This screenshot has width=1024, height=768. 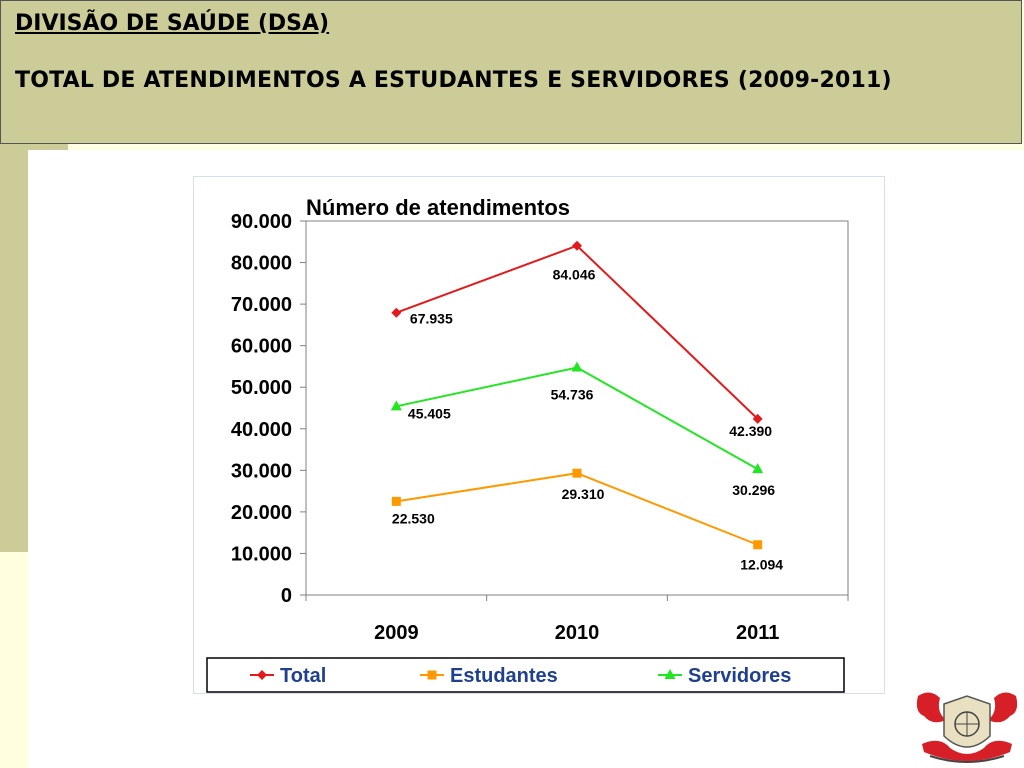 I want to click on data-label: 54.736, so click(x=572, y=395).